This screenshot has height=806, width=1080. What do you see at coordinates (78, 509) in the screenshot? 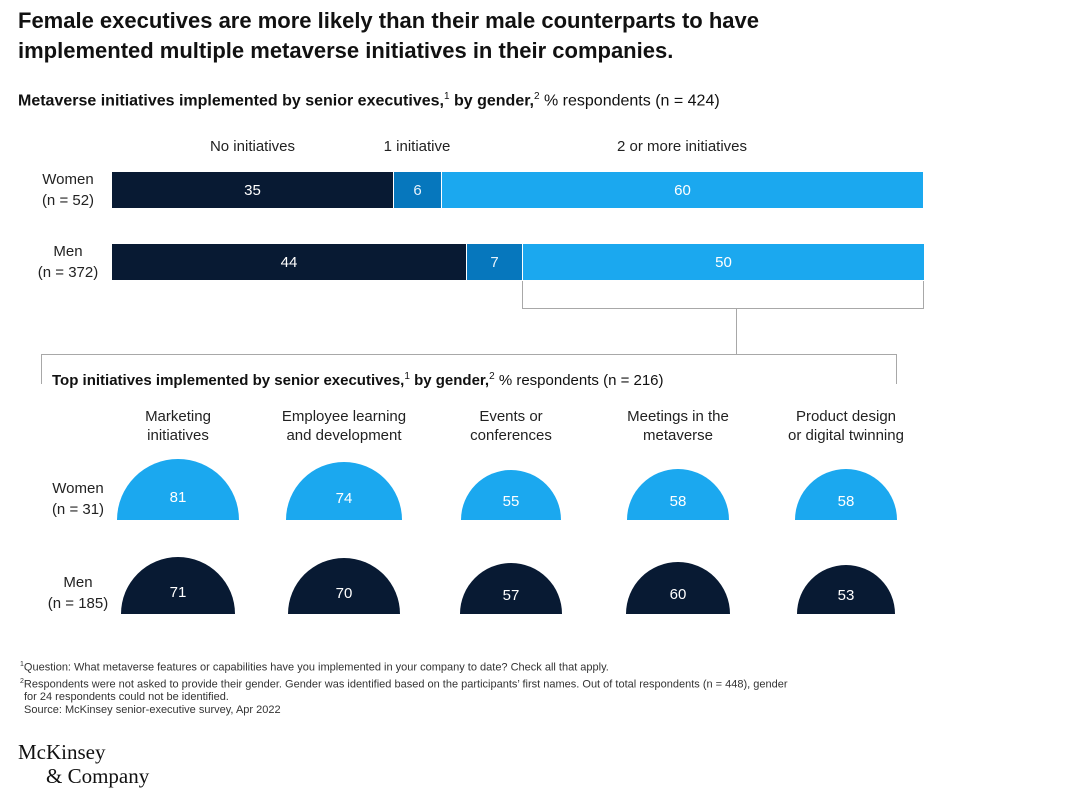
I see `dome-row-label-n: (n = 31)` at bounding box center [78, 509].